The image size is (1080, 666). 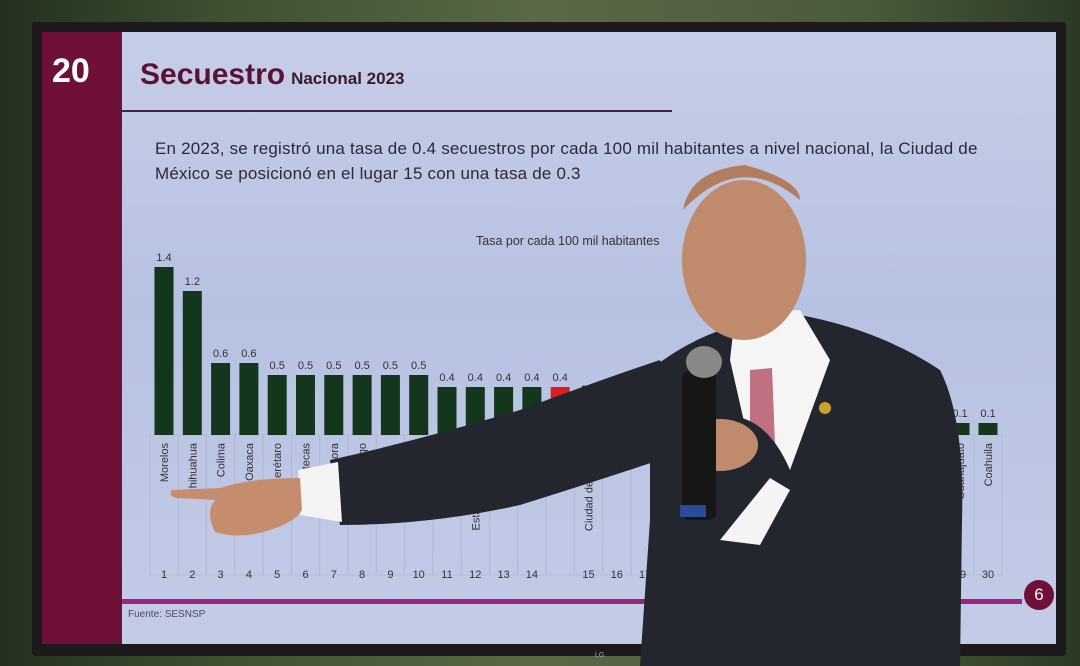 What do you see at coordinates (71, 71) in the screenshot?
I see `logo: 20` at bounding box center [71, 71].